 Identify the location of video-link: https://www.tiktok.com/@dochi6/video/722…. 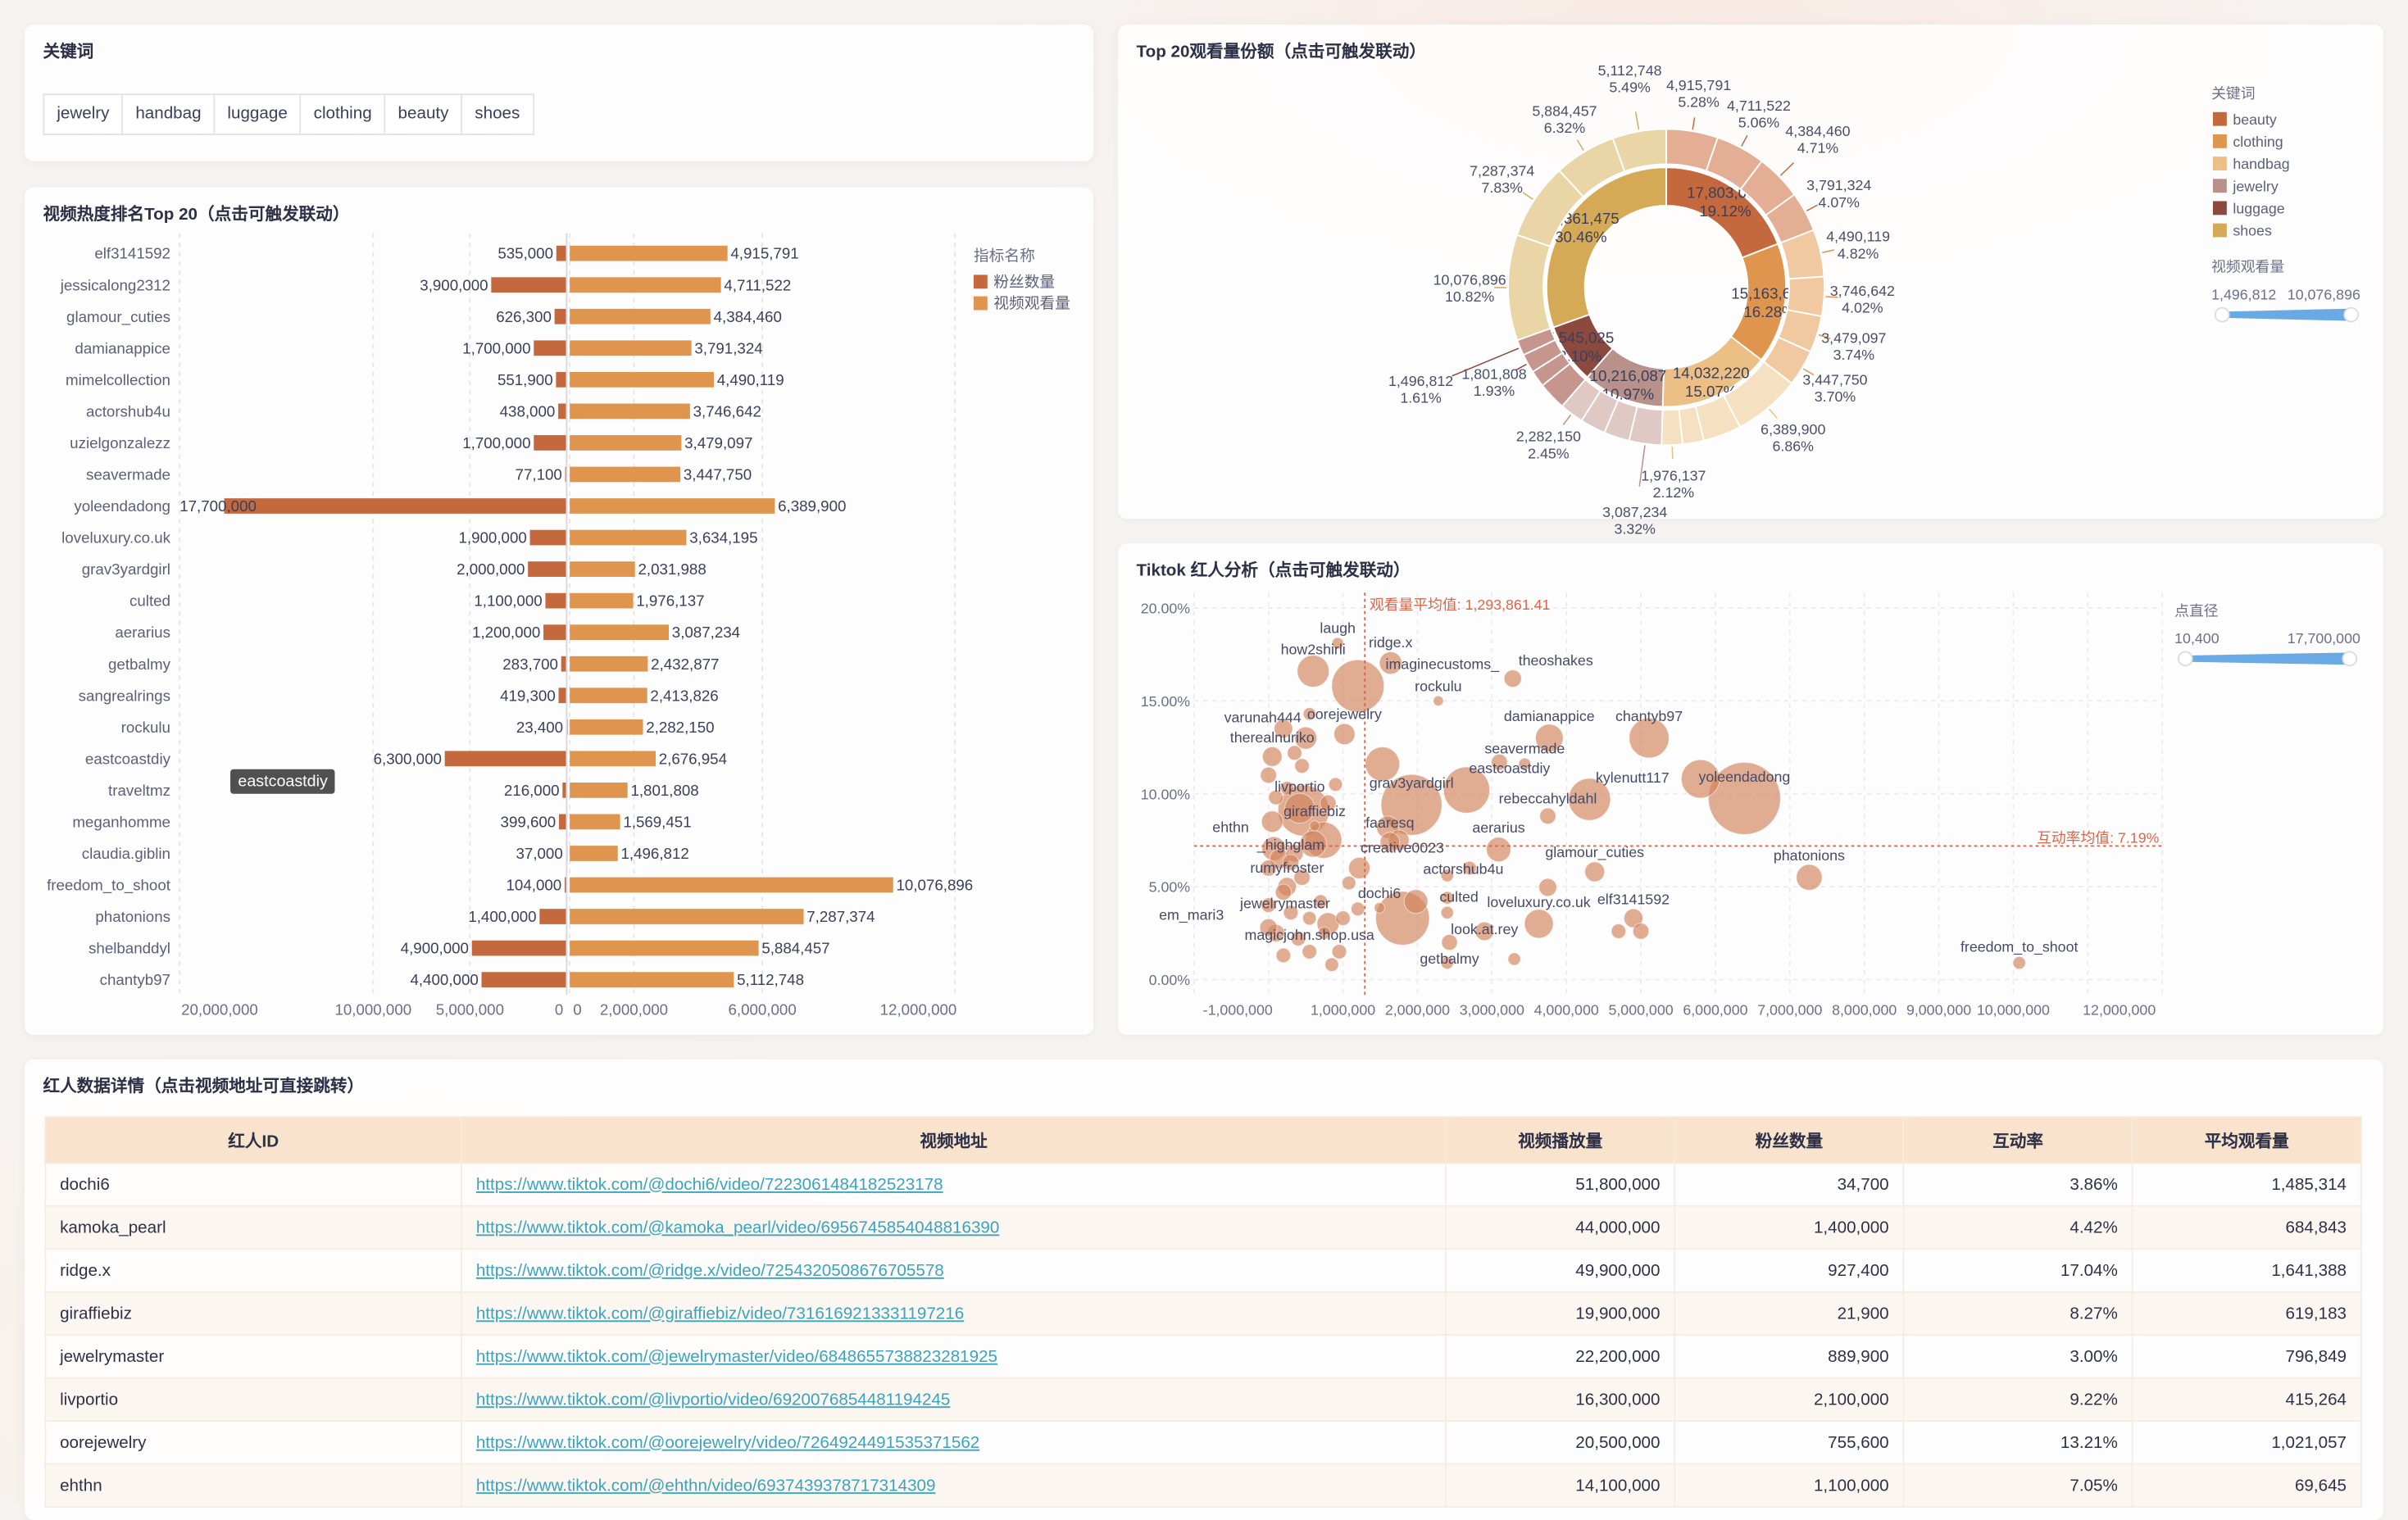
(709, 1184).